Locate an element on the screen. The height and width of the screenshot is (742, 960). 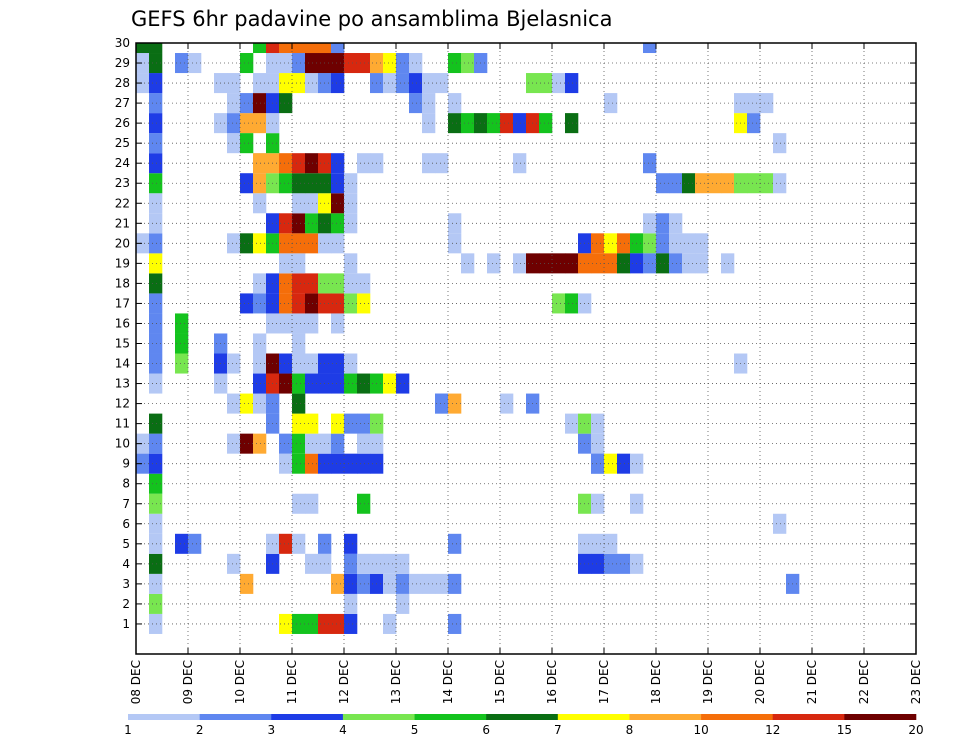
y-tick-label: 26 is located at coordinates (122, 123).